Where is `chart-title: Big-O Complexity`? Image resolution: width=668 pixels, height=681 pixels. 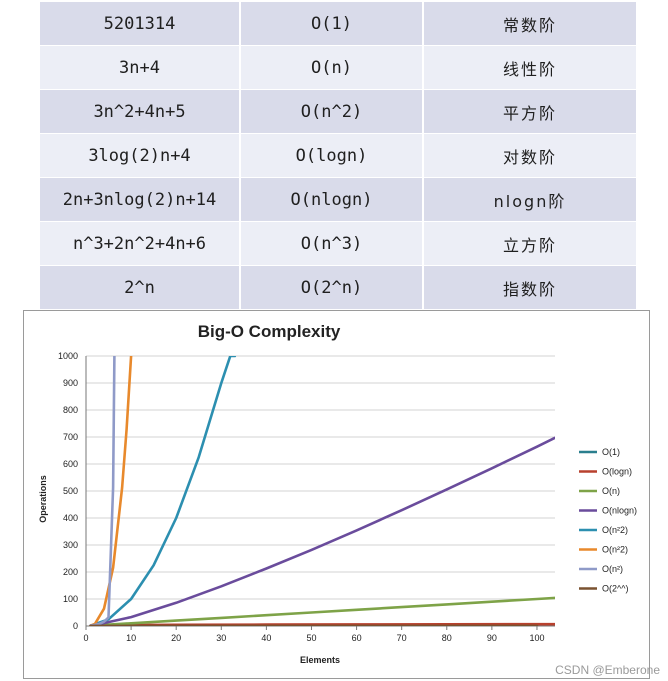
chart-title: Big-O Complexity is located at coordinates (269, 331).